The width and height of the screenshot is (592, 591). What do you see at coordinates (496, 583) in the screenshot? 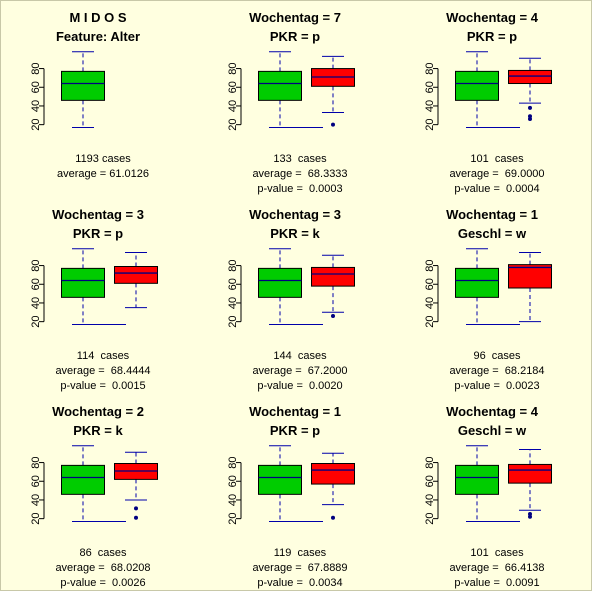
I see `caption-line: p-value = 0.0091` at bounding box center [496, 583].